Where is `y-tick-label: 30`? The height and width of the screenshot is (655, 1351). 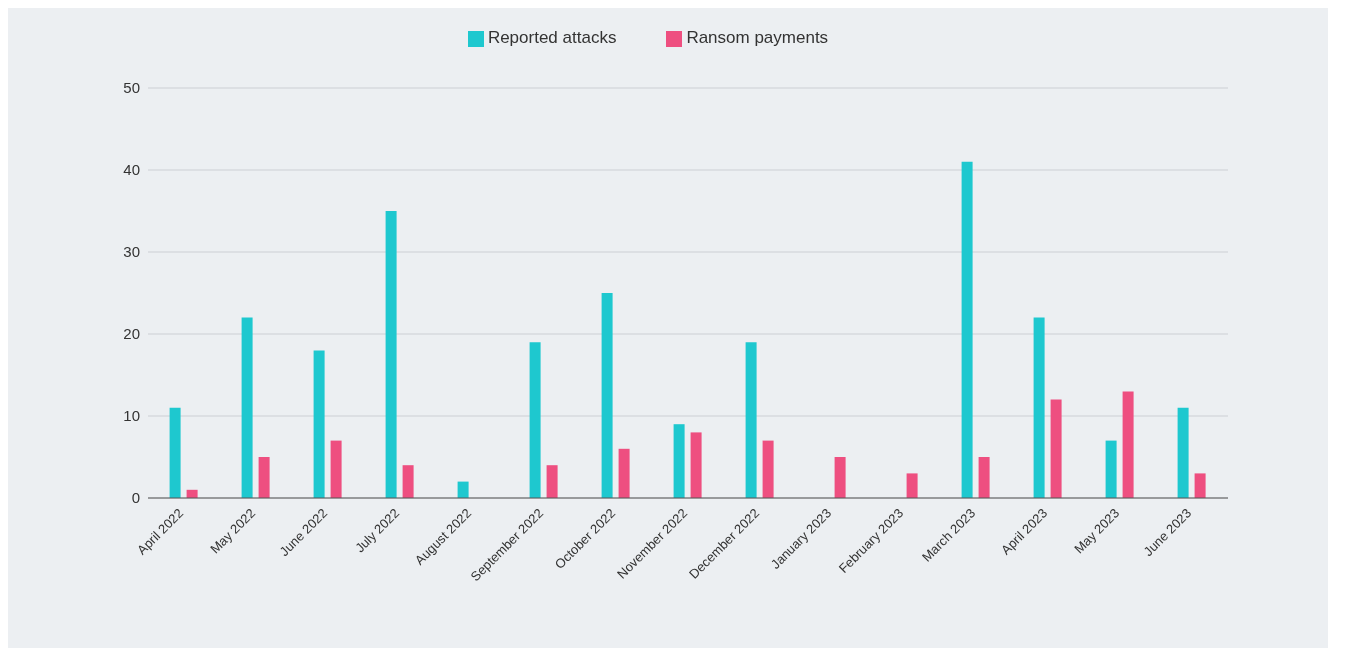
y-tick-label: 30 is located at coordinates (131, 252).